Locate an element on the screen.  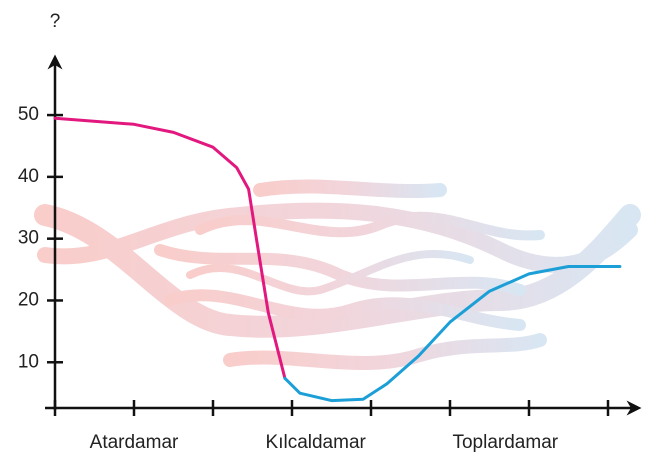
x-label: Kılcaldamar is located at coordinates (316, 442).